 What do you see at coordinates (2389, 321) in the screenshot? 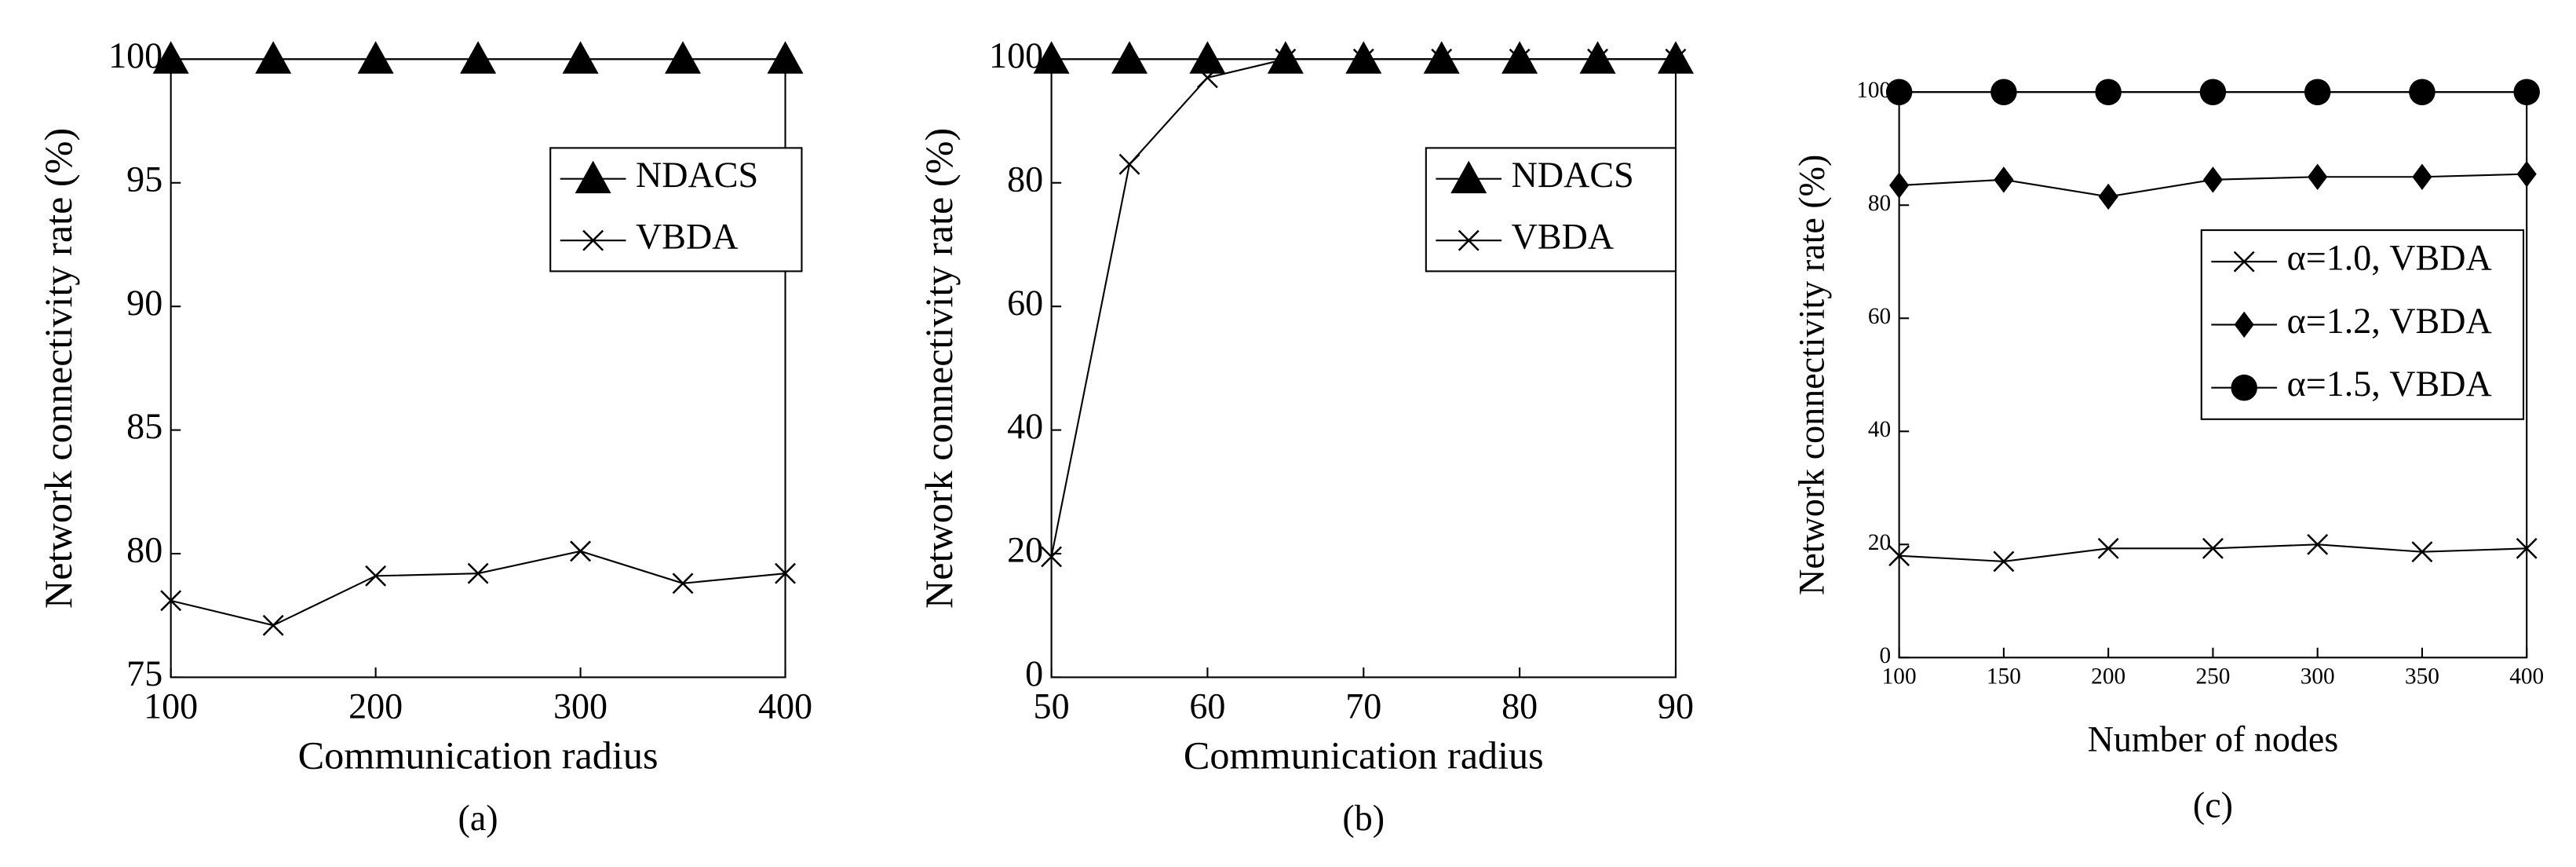
I see `legend-label: α=1.2, VBDA` at bounding box center [2389, 321].